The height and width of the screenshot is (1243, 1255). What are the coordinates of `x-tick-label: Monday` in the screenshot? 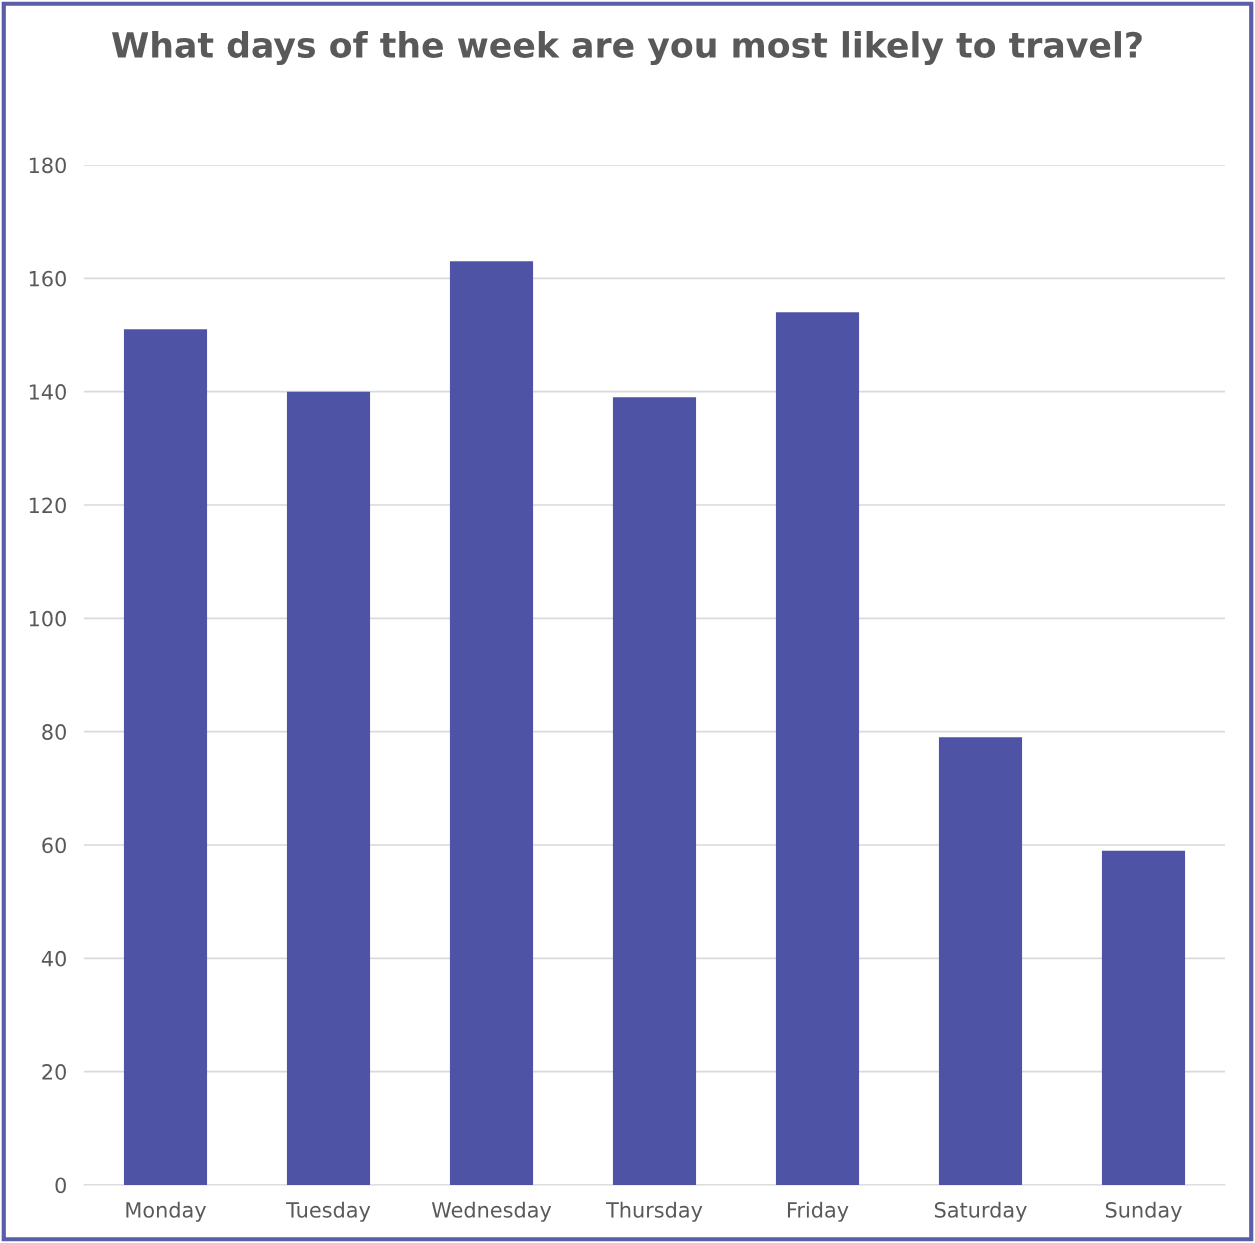 It's located at (166, 1211).